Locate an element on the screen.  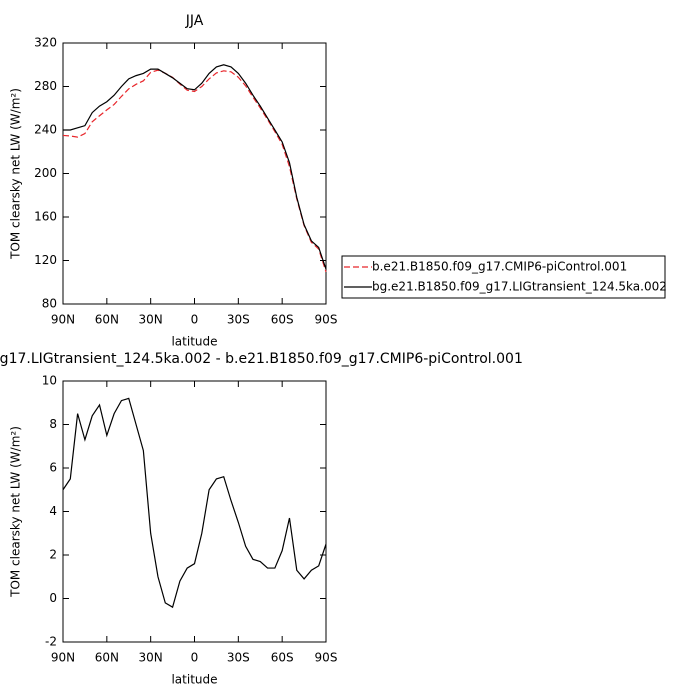
y-tick-label: 280 is located at coordinates (45, 86).